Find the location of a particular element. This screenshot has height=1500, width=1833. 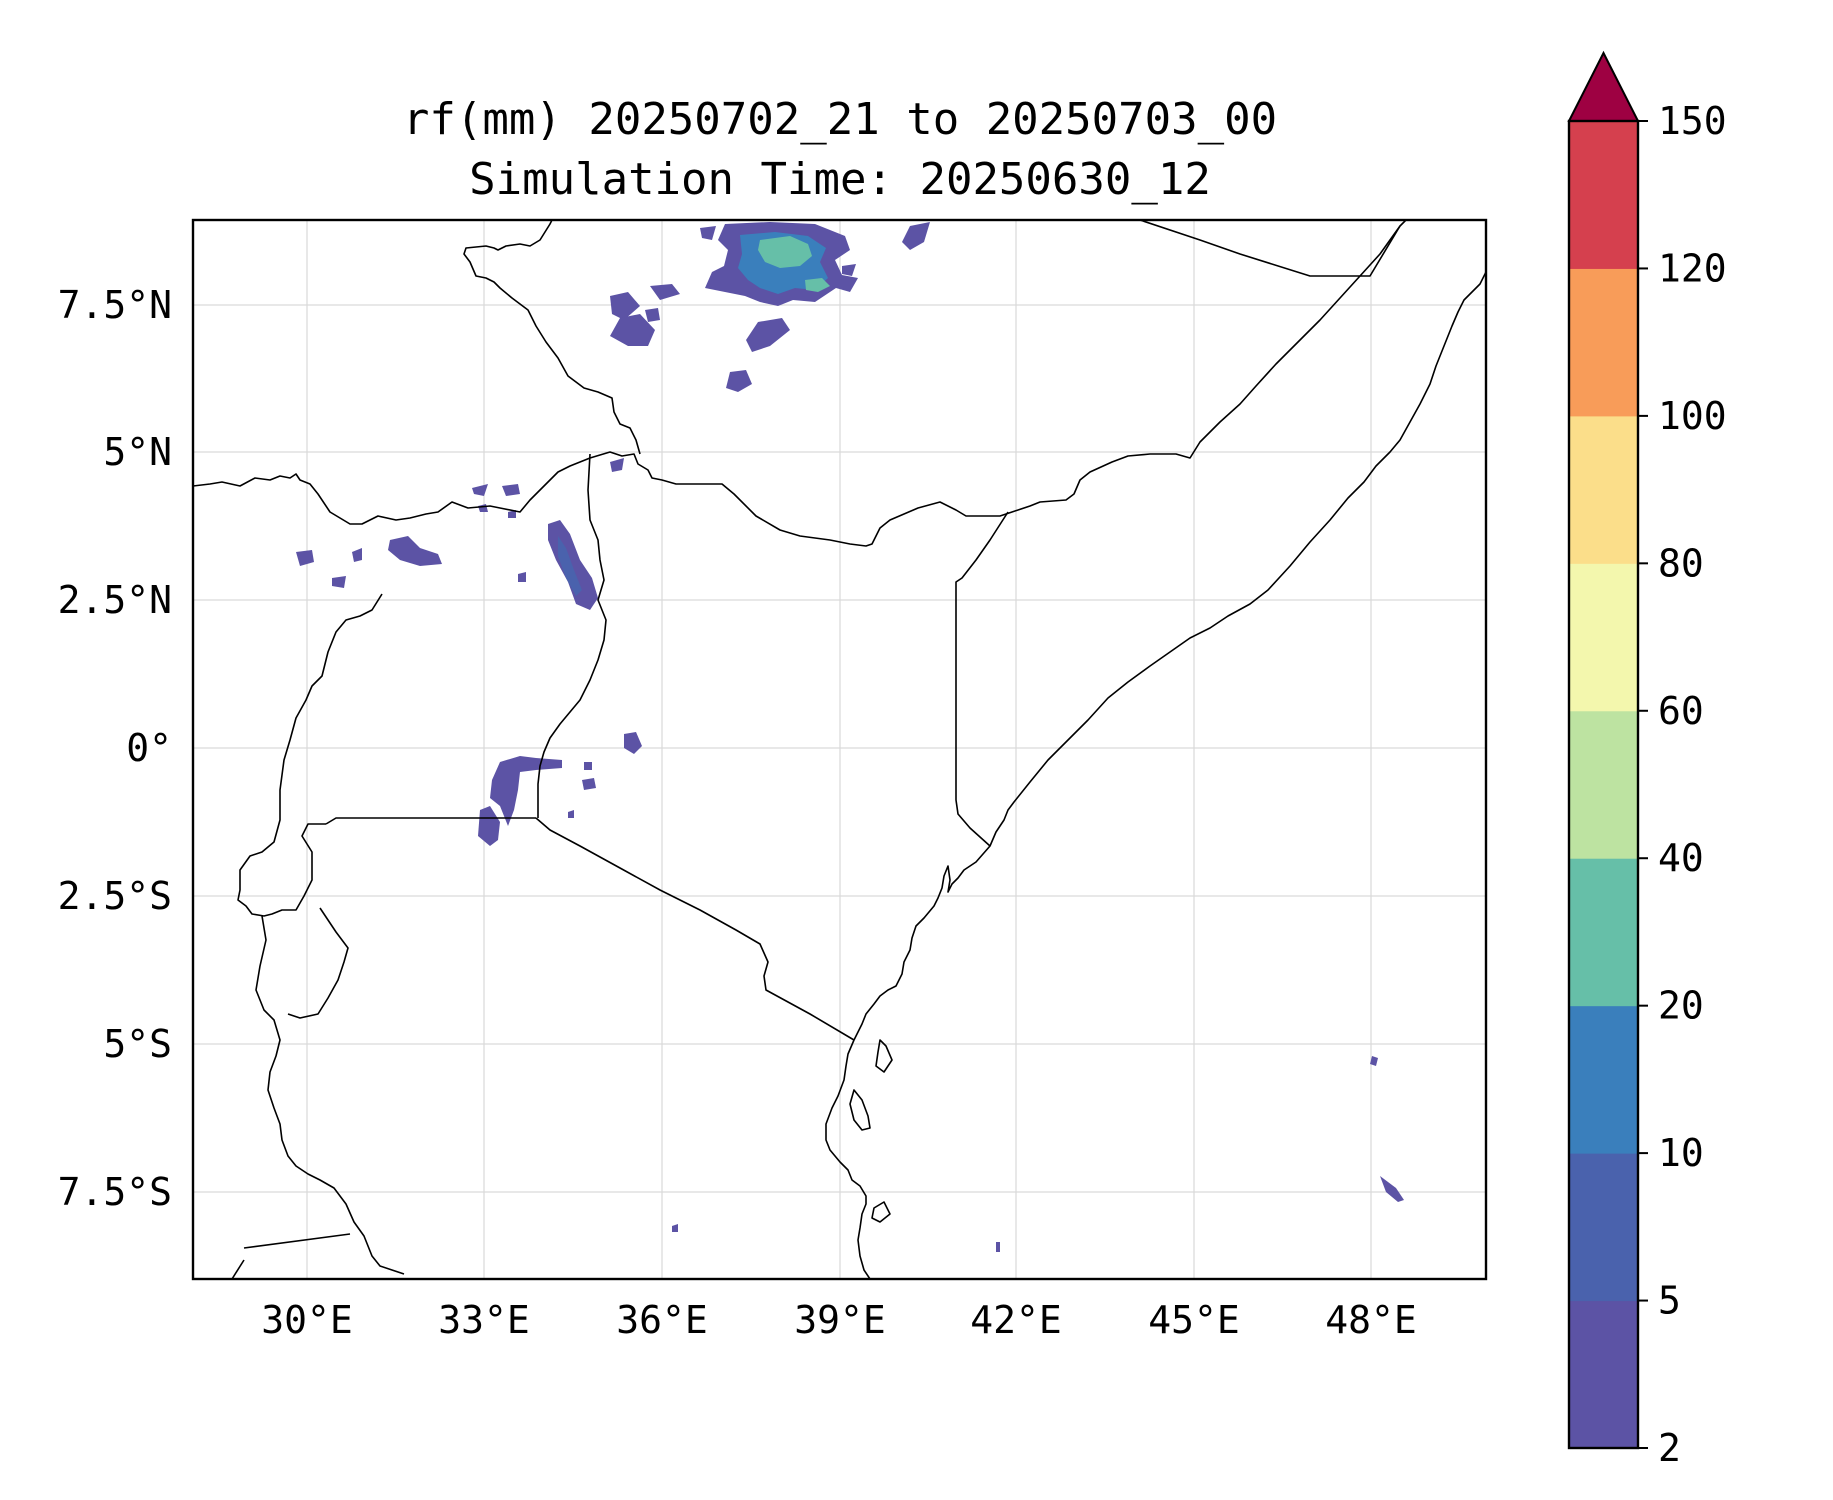

y-tick-label: 7.5°N is located at coordinates (115, 305).